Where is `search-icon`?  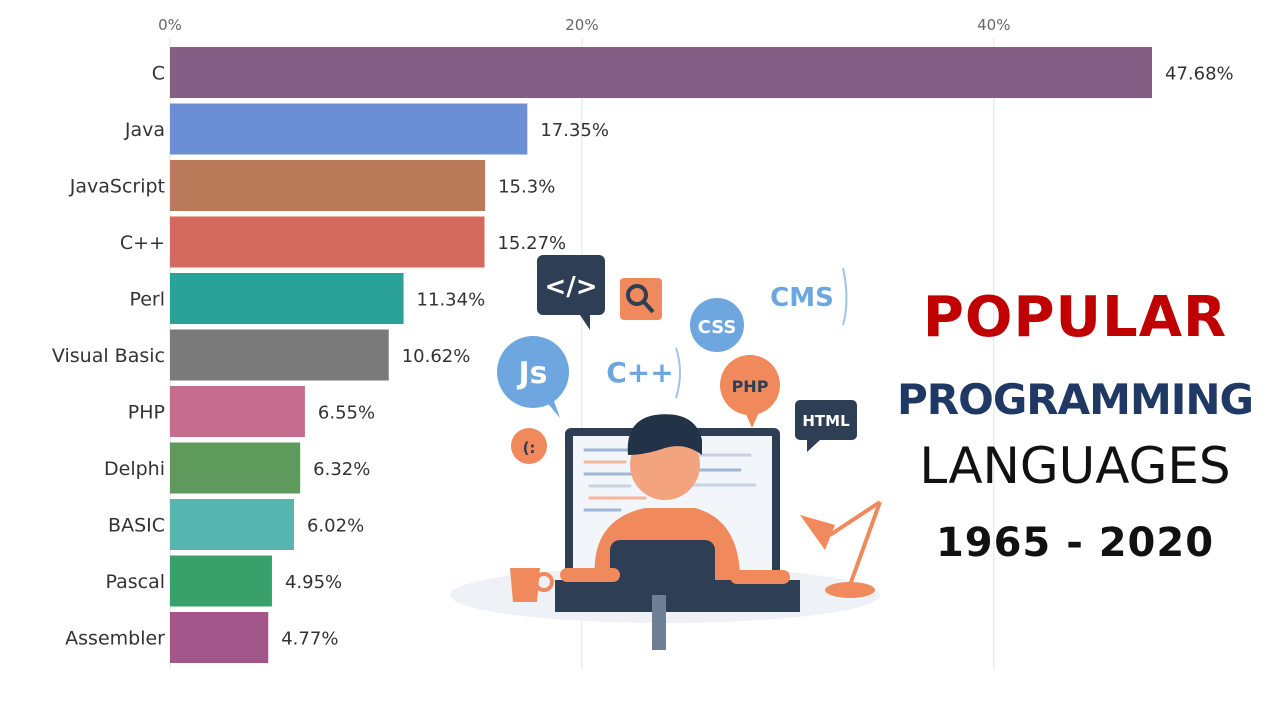 search-icon is located at coordinates (641, 299).